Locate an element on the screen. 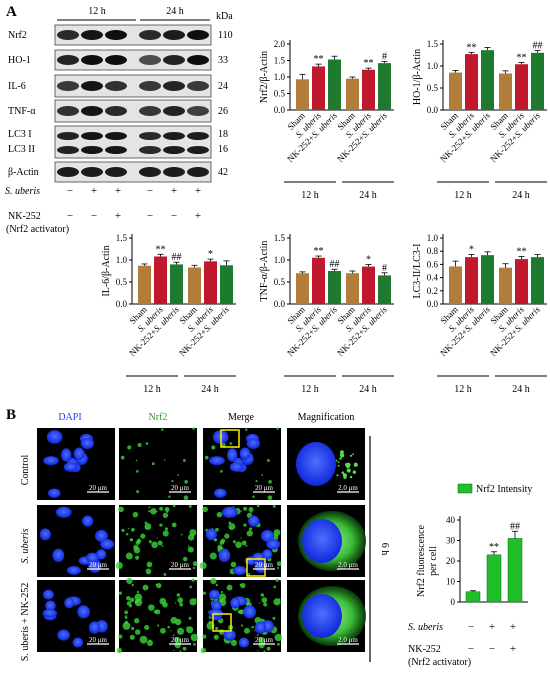  scale-label-large: 2.0 μm is located at coordinates (348, 640).